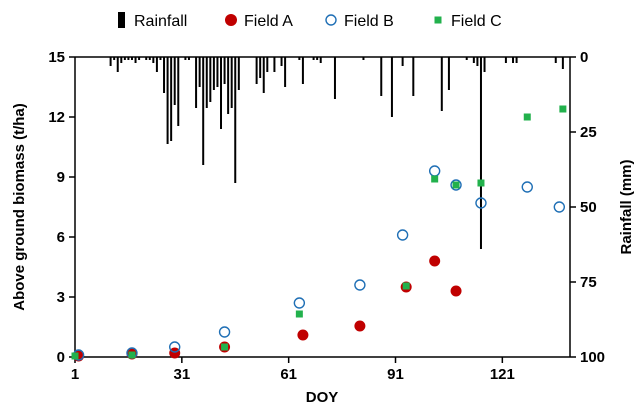 The width and height of the screenshot is (641, 408). What do you see at coordinates (588, 207) in the screenshot?
I see `y2-tick-label-2: 50` at bounding box center [588, 207].